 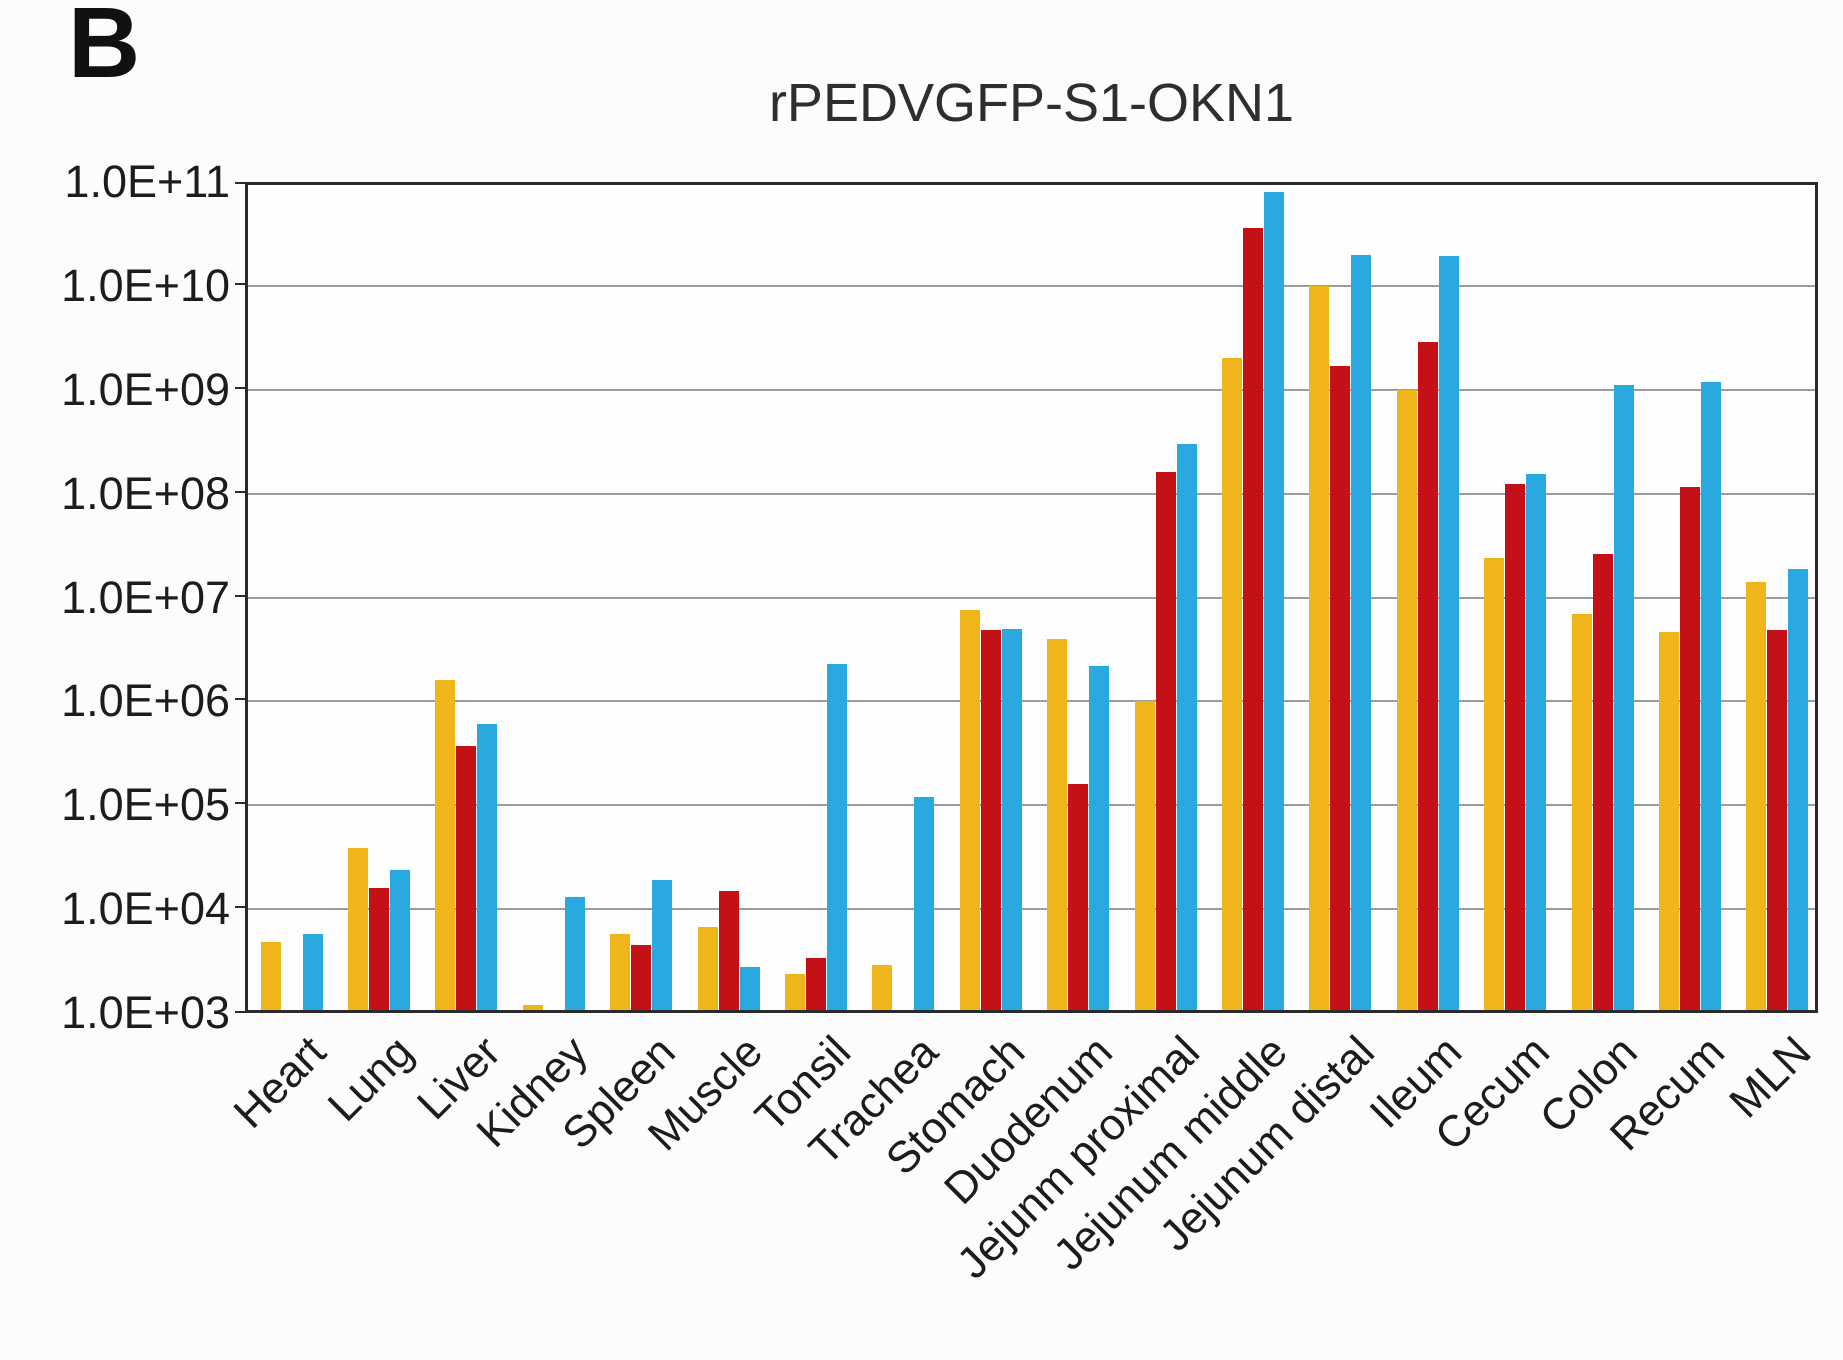 I want to click on y-axis-label: 1.0E+05, so click(x=145, y=805).